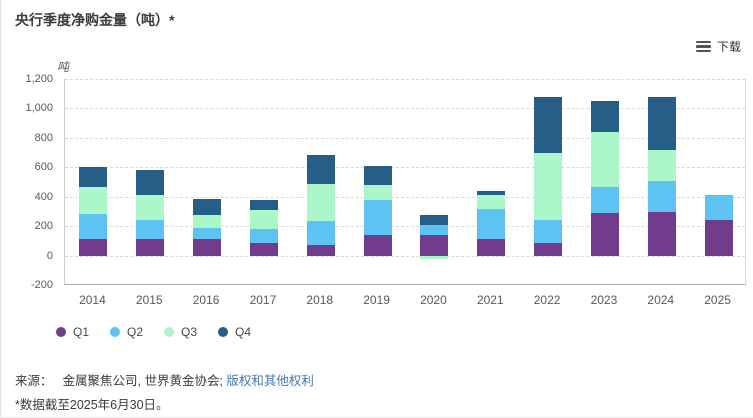  What do you see at coordinates (206, 300) in the screenshot?
I see `x-tick-label-2016: 2016` at bounding box center [206, 300].